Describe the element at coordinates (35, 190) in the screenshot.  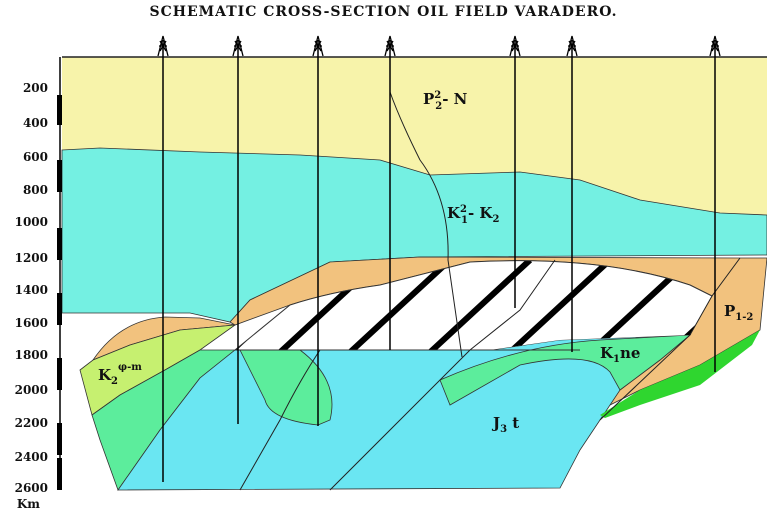
I see `depth-tick: 800` at that location.